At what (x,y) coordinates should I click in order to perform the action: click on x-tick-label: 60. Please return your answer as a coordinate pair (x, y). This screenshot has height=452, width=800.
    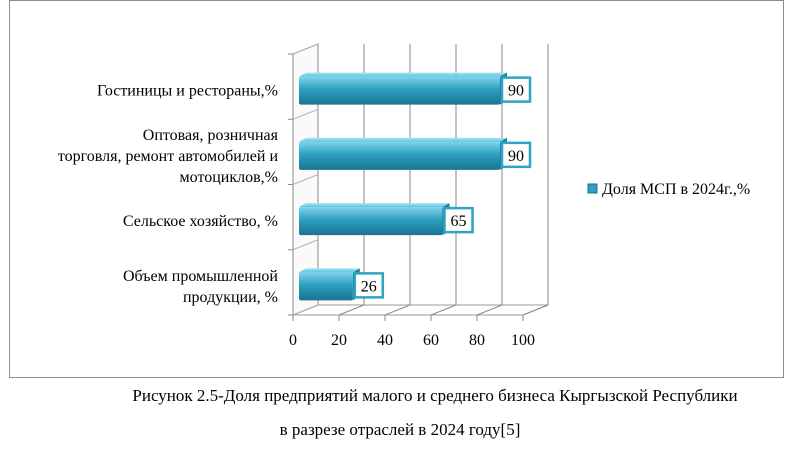
    Looking at the image, I should click on (431, 340).